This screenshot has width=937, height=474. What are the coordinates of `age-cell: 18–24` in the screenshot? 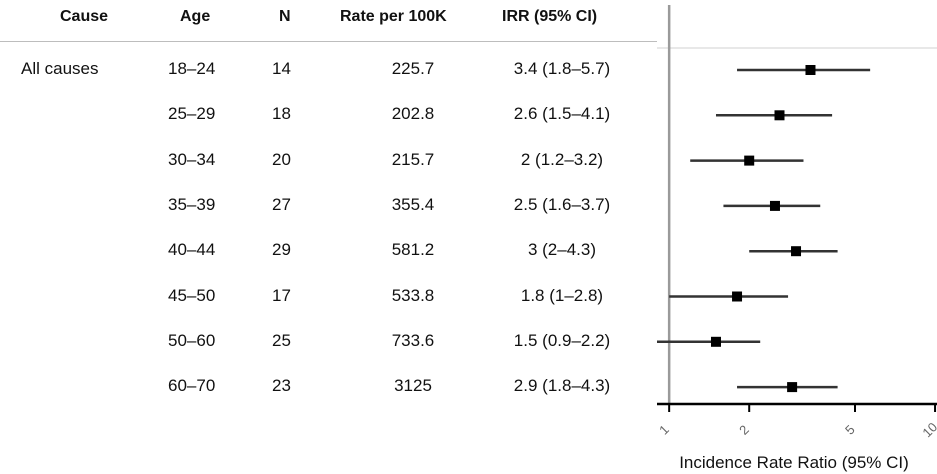 It's located at (192, 68).